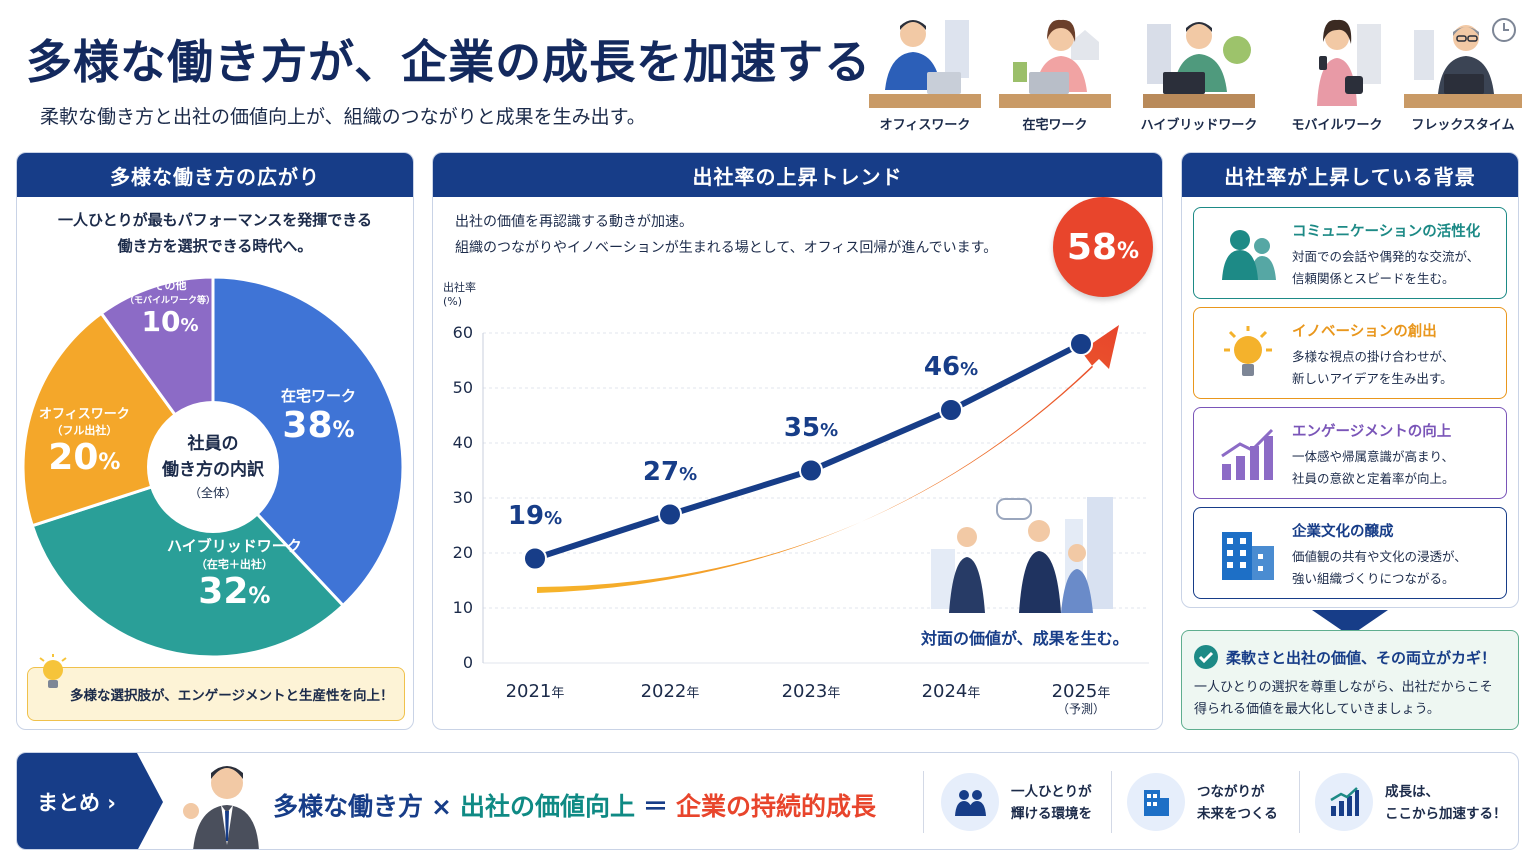 This screenshot has width=1536, height=864. What do you see at coordinates (1379, 567) in the screenshot?
I see `card-desc: 価値観の共有や文化の浸透が、 強い組織づくりにつながる。` at bounding box center [1379, 567].